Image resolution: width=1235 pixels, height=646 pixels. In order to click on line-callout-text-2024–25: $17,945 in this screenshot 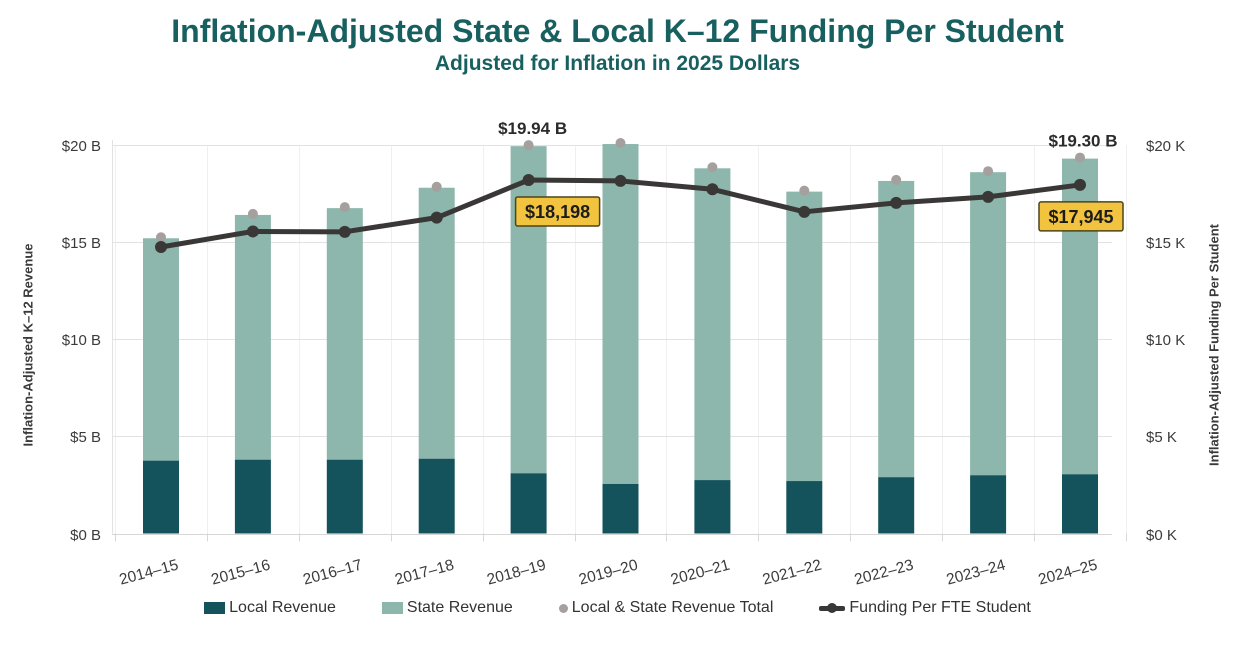, I will do `click(1080, 217)`.